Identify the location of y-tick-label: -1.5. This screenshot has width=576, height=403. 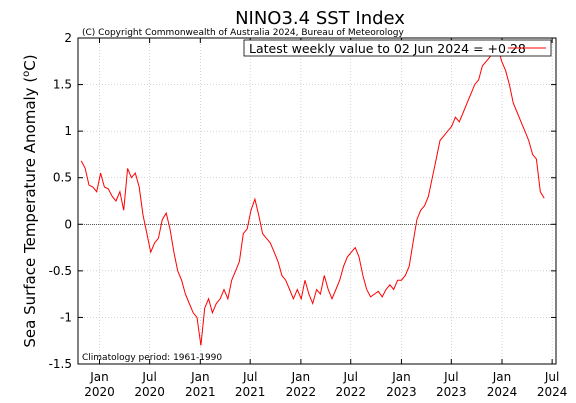
(60, 364).